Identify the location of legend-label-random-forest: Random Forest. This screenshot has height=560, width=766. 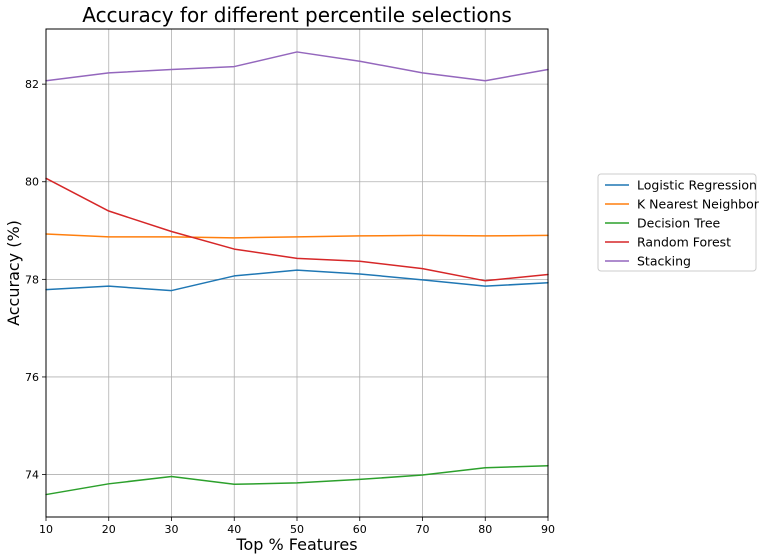
(684, 242).